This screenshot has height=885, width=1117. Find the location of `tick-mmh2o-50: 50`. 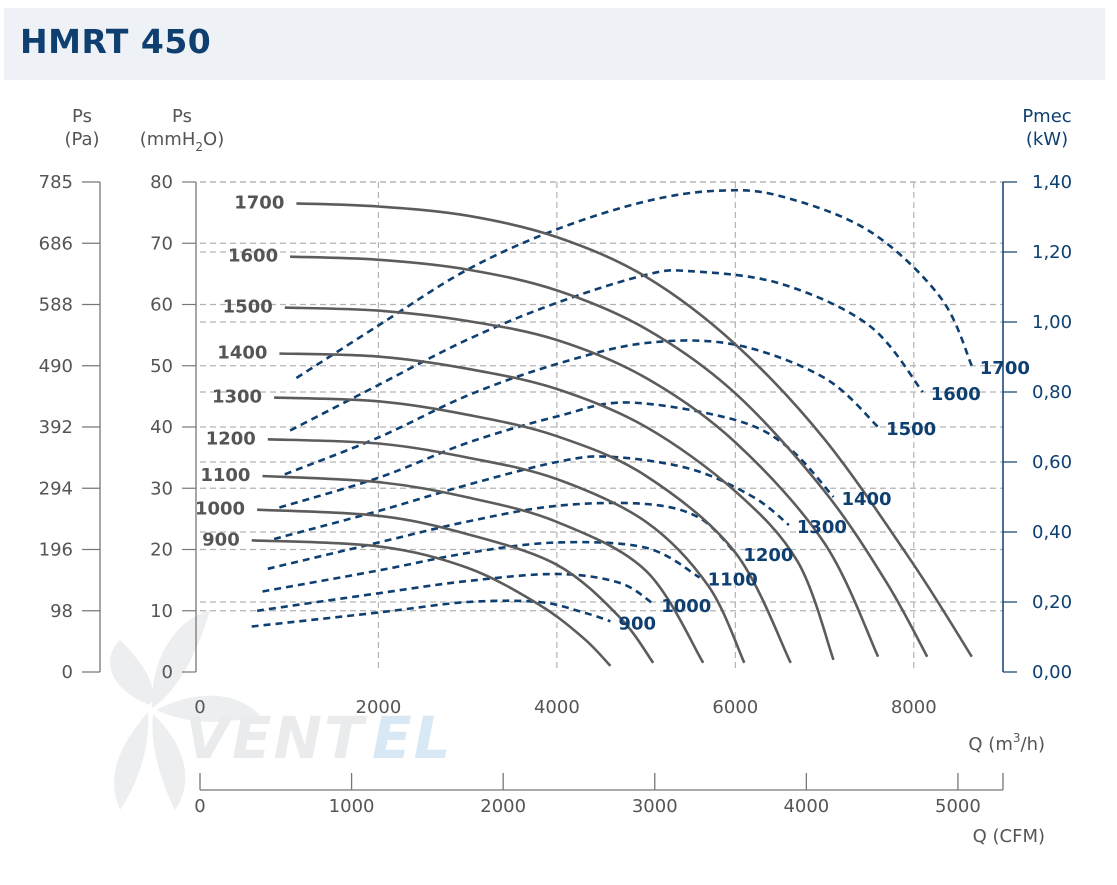

tick-mmh2o-50: 50 is located at coordinates (161, 366).